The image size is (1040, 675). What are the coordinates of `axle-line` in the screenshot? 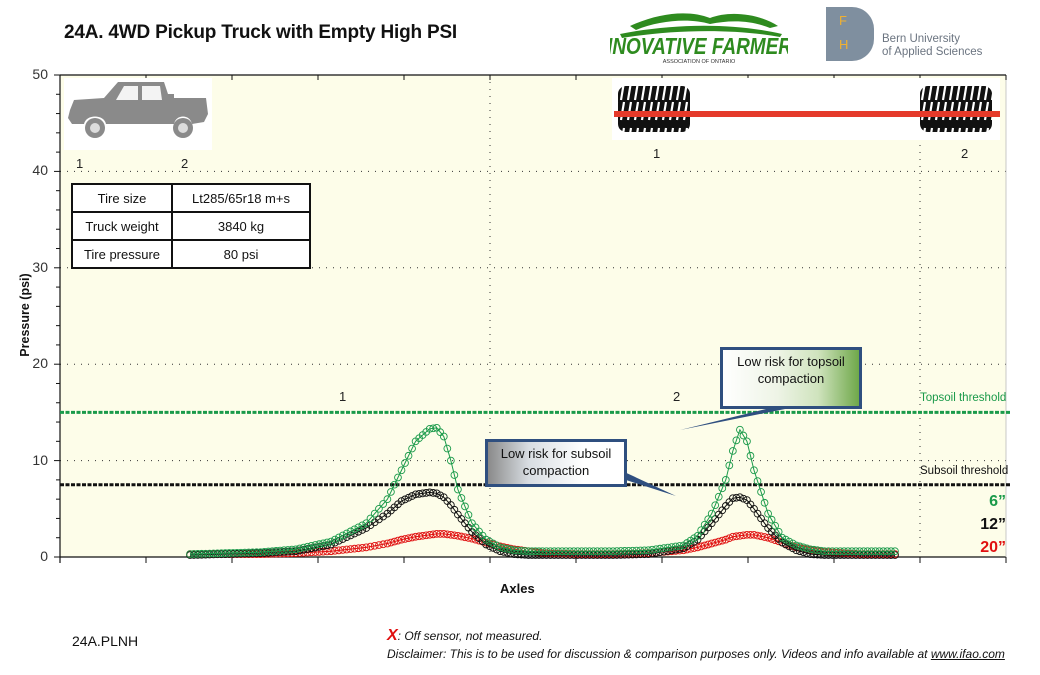 It's located at (807, 114).